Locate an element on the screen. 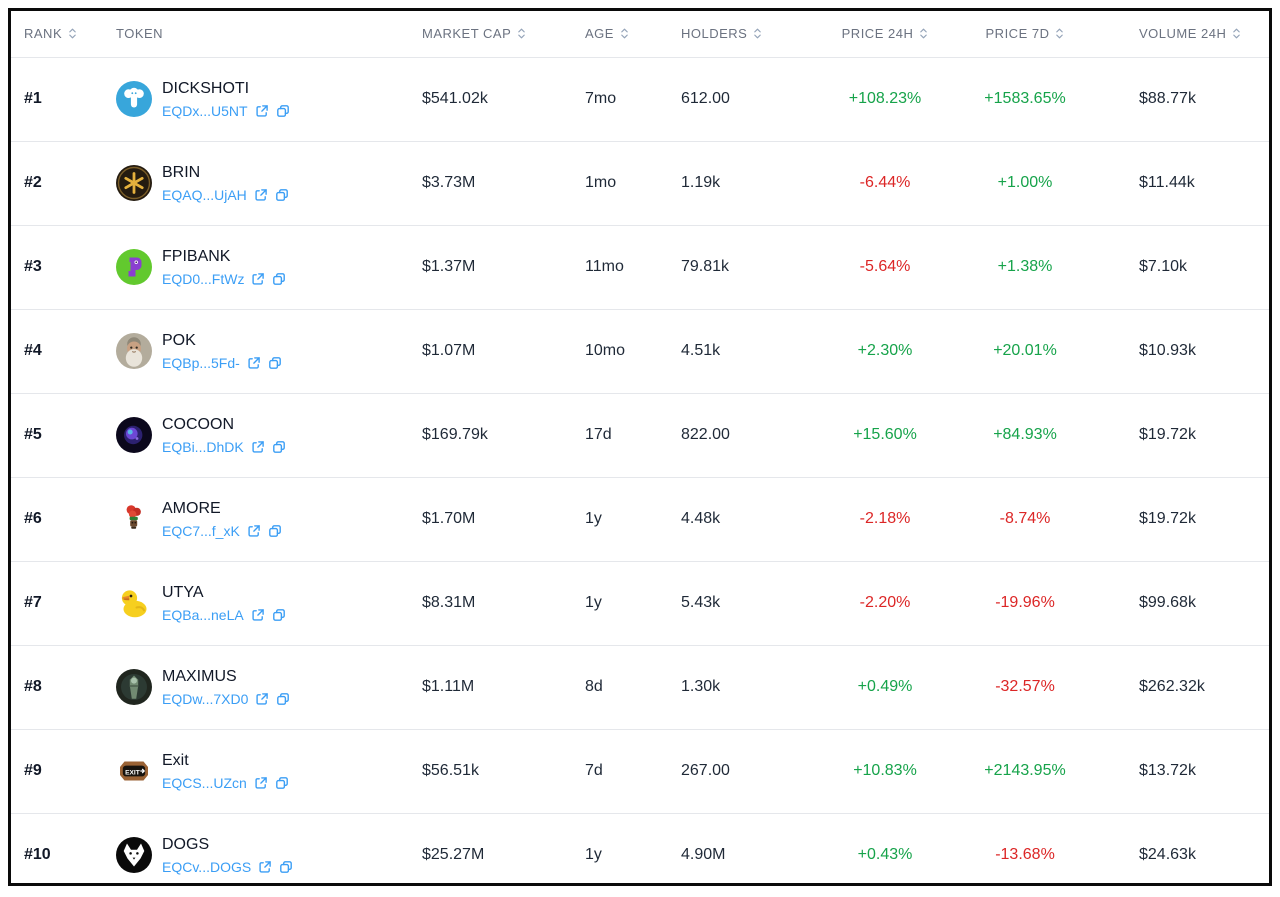 The width and height of the screenshot is (1280, 897). token-name: MAXIMUS is located at coordinates (199, 676).